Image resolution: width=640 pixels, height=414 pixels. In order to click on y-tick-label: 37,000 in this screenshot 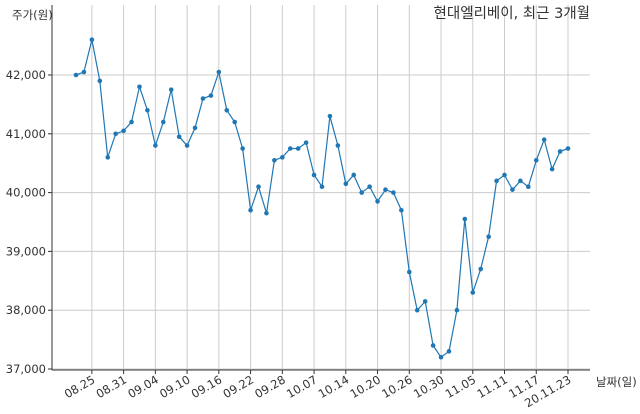, I will do `click(26, 369)`.